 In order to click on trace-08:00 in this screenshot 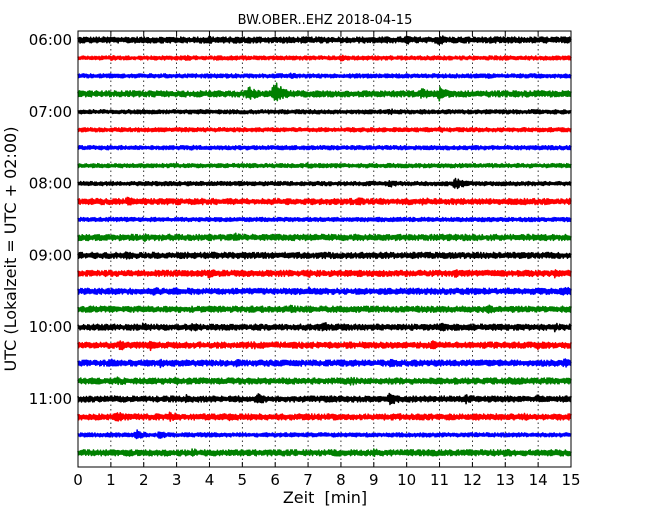, I will do `click(324, 183)`.